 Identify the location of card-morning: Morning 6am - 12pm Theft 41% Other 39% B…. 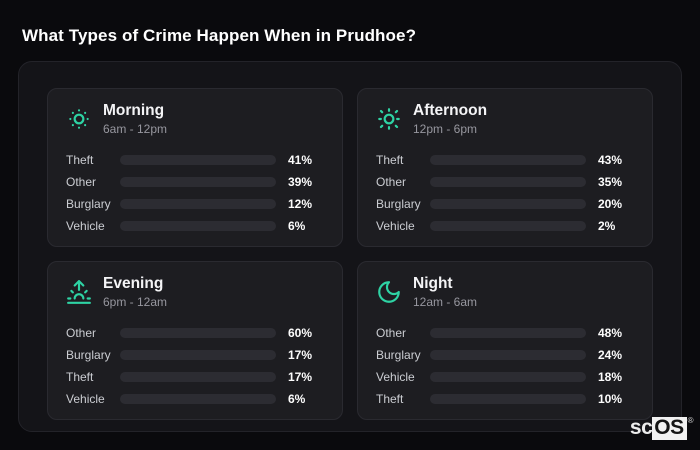
(195, 167).